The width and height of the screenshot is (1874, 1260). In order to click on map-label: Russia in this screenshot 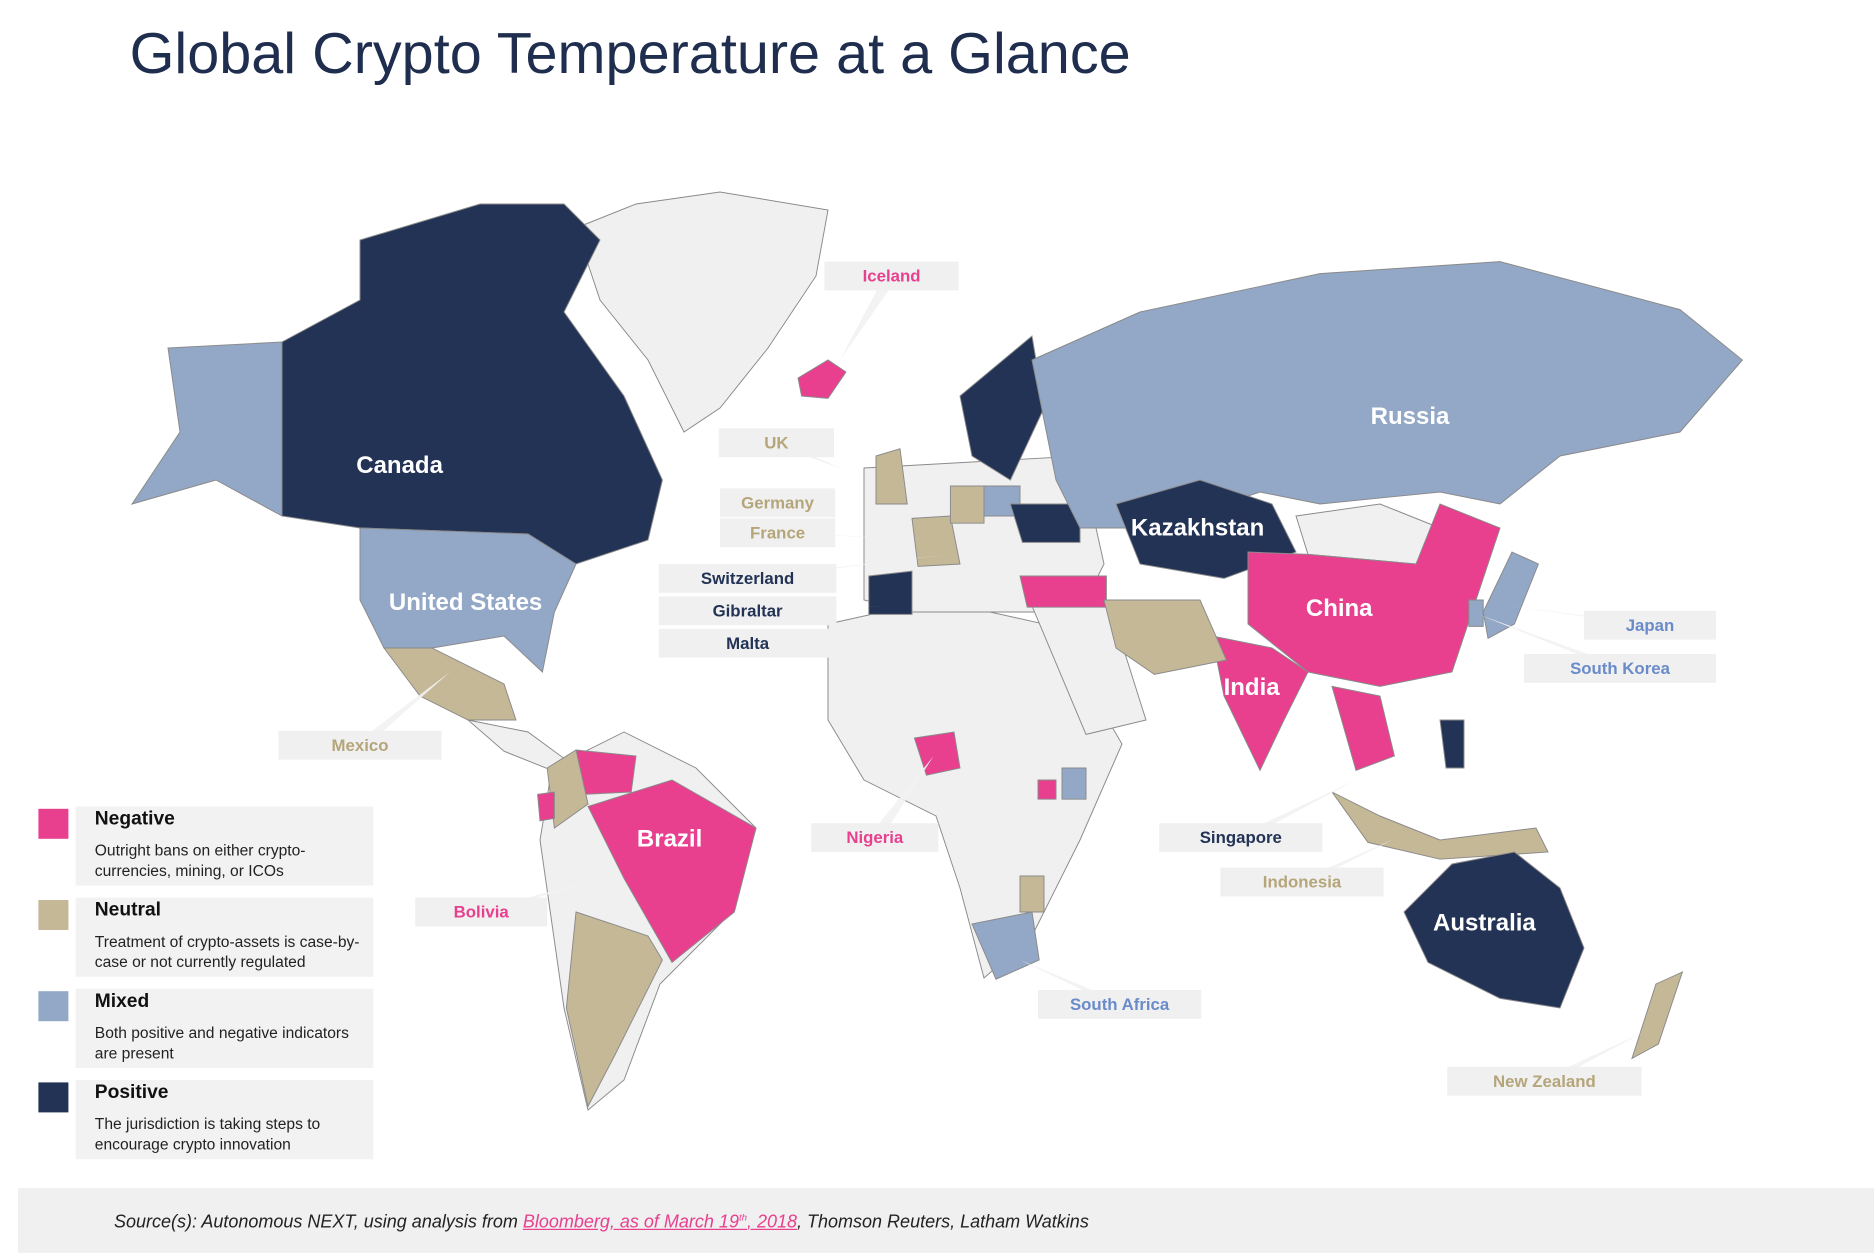, I will do `click(1410, 416)`.